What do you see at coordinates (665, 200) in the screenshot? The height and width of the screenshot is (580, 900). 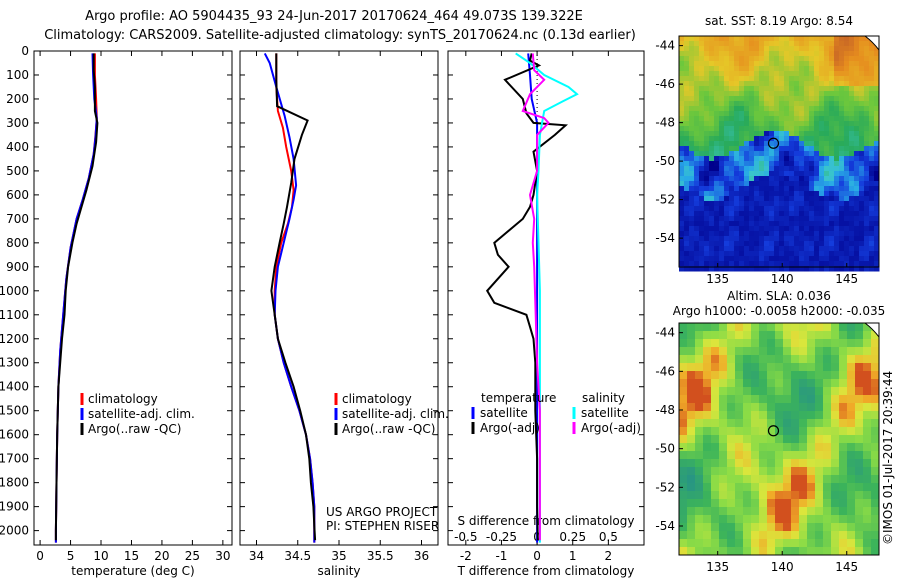 I see `lat-tick-label: -52` at bounding box center [665, 200].